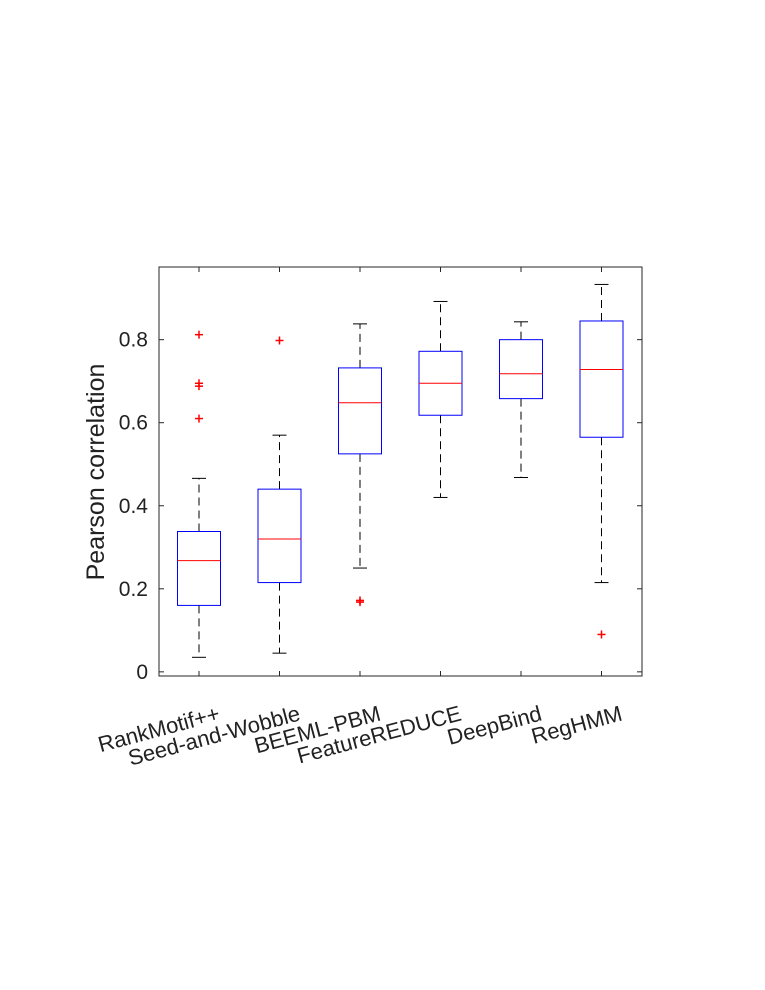 This screenshot has width=765, height=990. What do you see at coordinates (134, 506) in the screenshot?
I see `y-tick-label: 0.4` at bounding box center [134, 506].